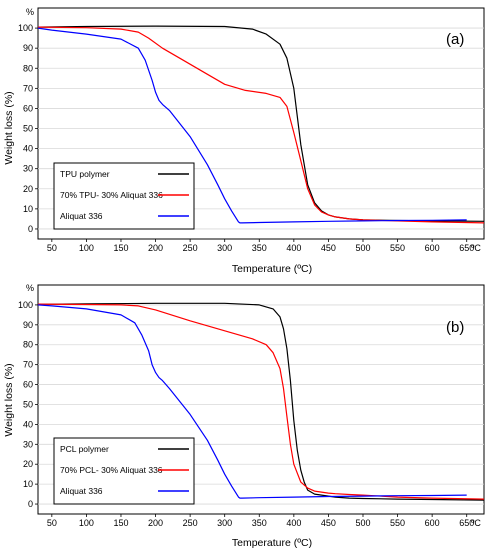 The height and width of the screenshot is (550, 491). I want to click on x-ticks-b: 50 100 150 200 250 300 350 400 450 500 550 600 650, so click(260, 521).